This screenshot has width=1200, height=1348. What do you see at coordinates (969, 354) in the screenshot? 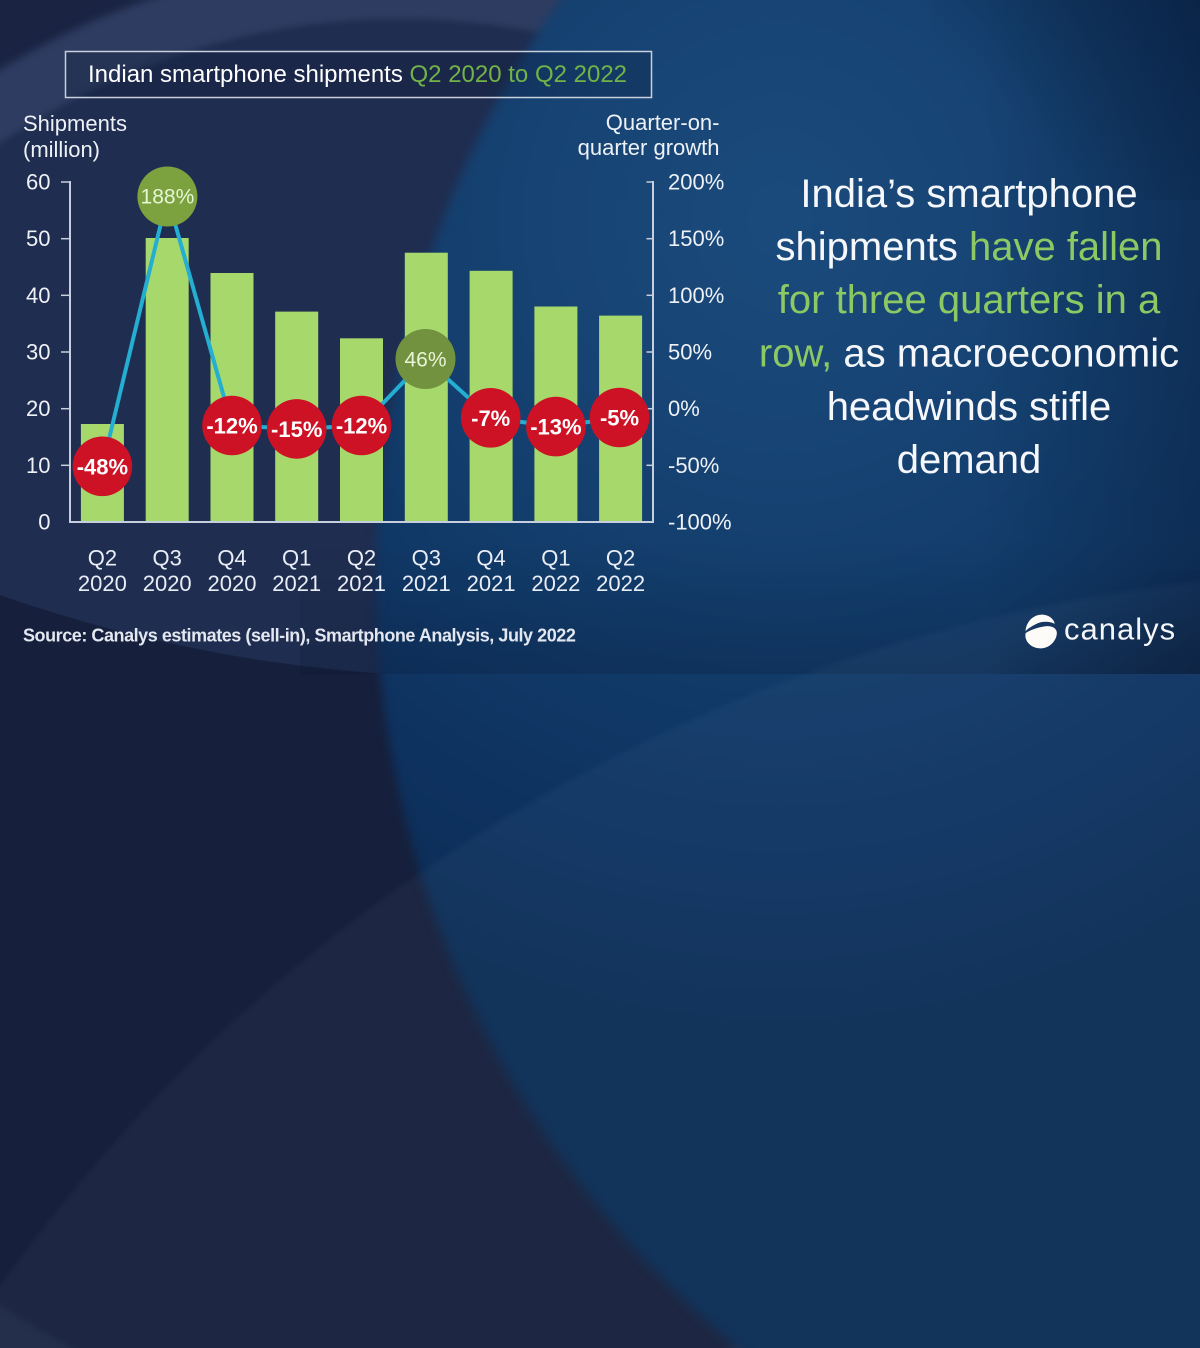
I see `svg-text: row, as macroeconomic` at bounding box center [969, 354].